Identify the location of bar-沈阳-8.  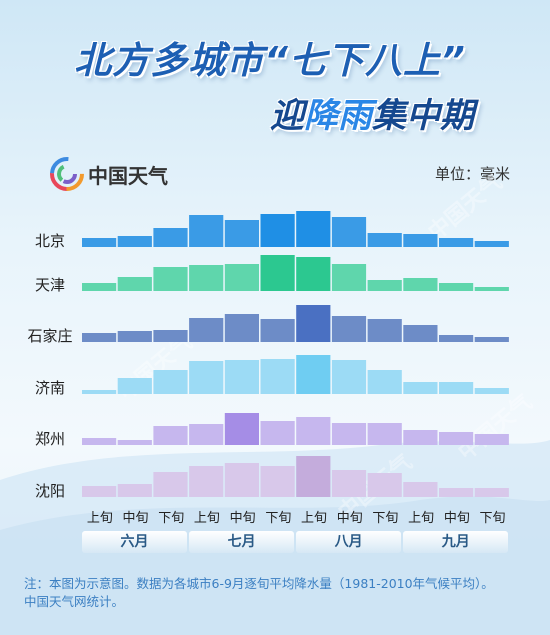
(384, 485).